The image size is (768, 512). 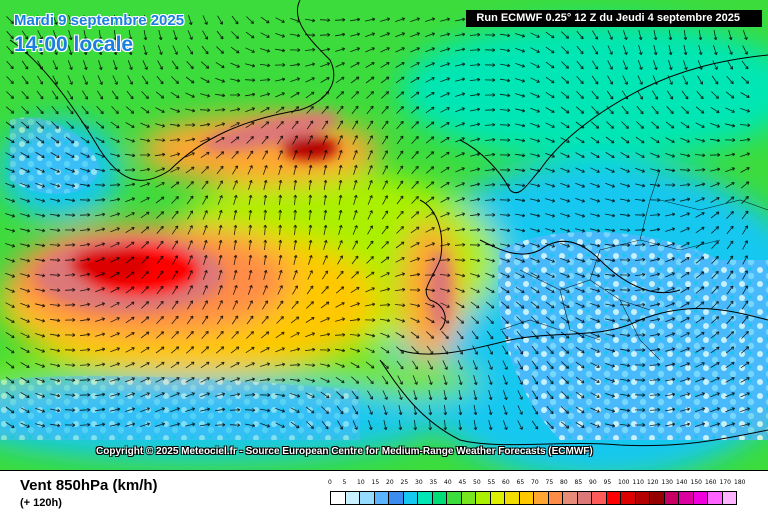 I want to click on scale-tick-label: 30, so click(x=419, y=482).